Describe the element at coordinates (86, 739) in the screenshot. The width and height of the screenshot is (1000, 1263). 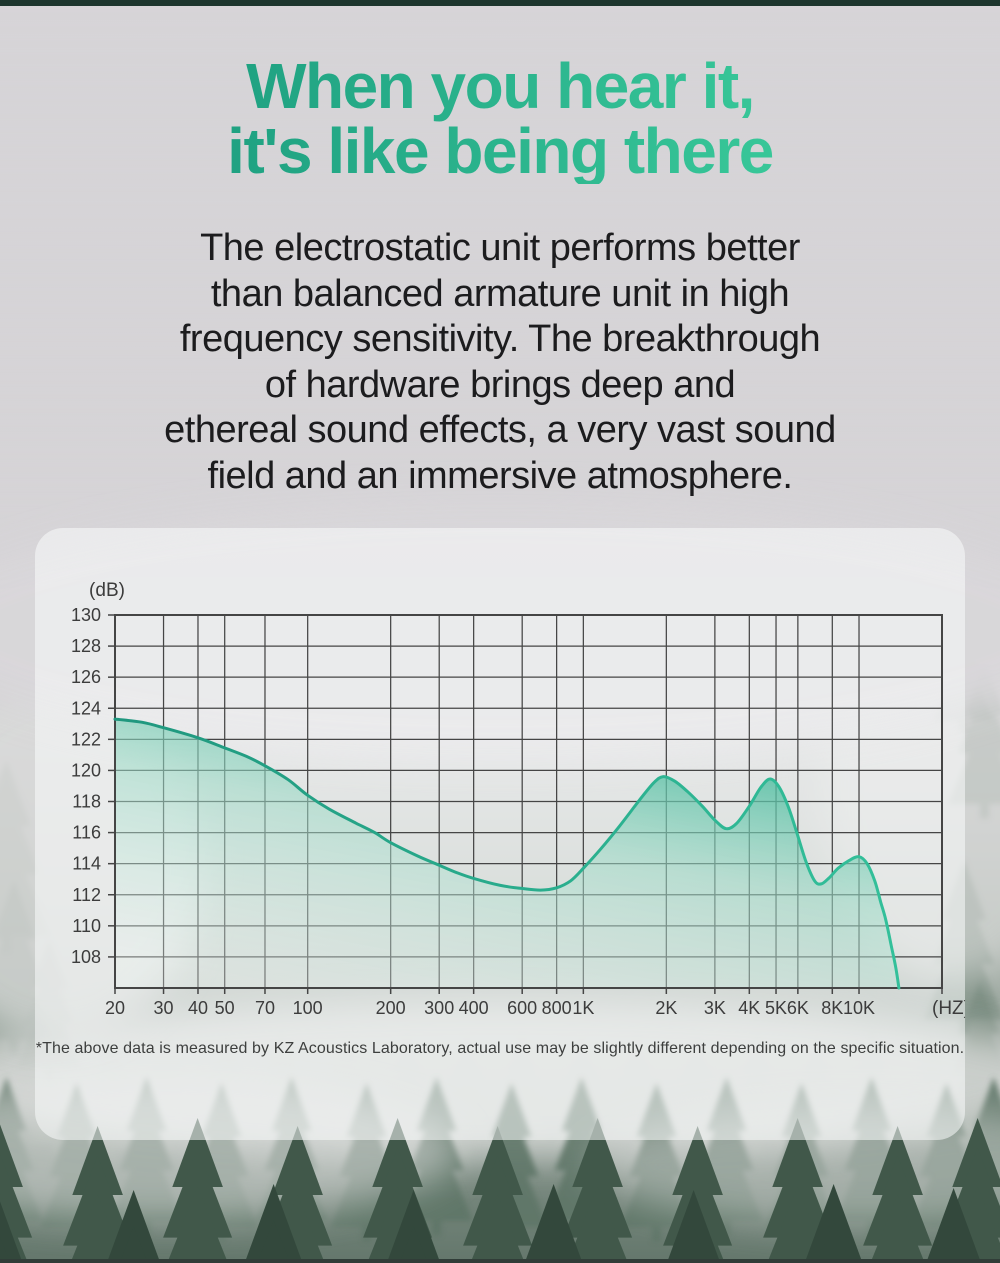
I see `svg-text: 122` at that location.